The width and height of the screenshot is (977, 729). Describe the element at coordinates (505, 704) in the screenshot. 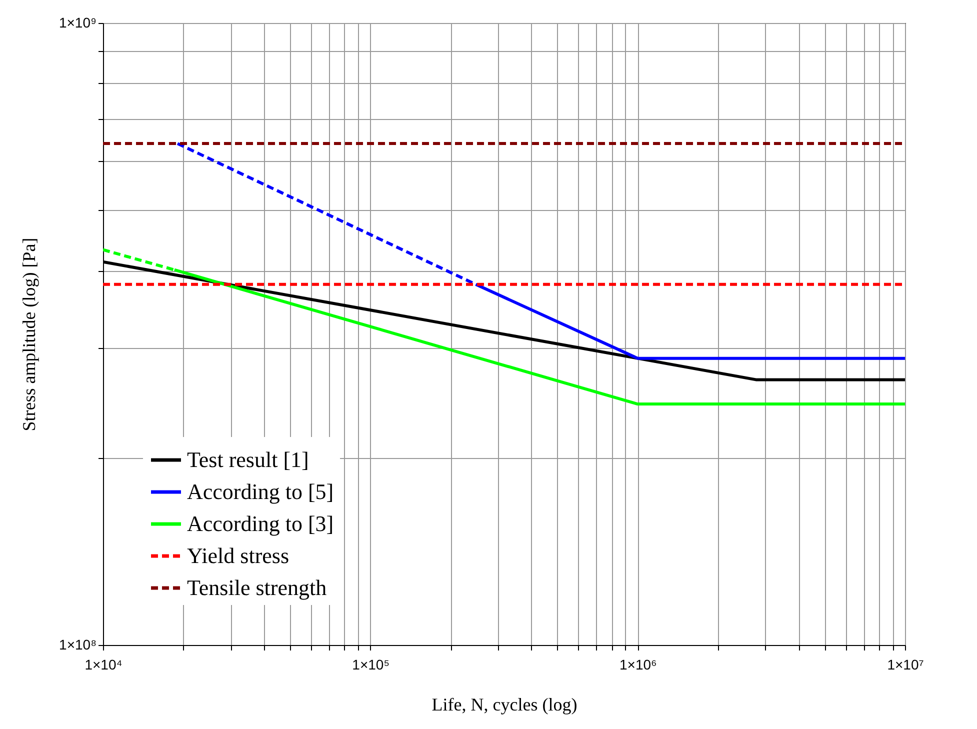

I see `x-axis-title: Life, N, cycles (log)` at that location.